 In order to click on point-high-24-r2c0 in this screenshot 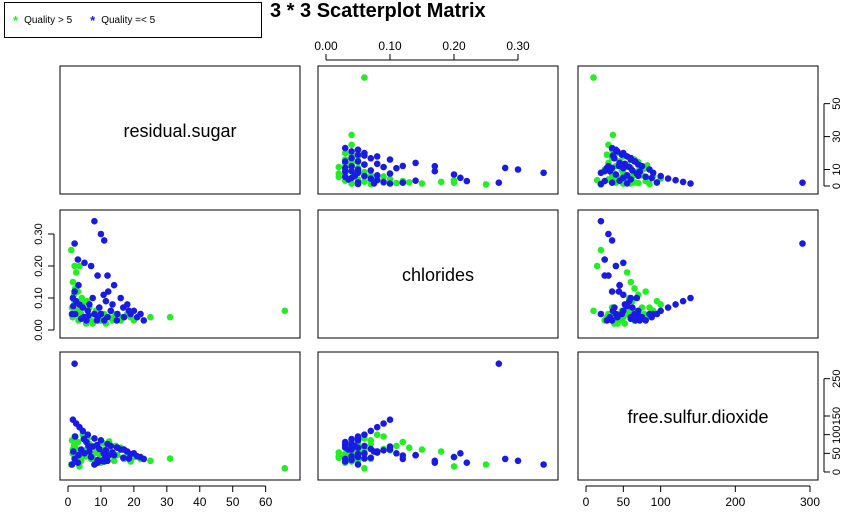, I will do `click(170, 458)`.